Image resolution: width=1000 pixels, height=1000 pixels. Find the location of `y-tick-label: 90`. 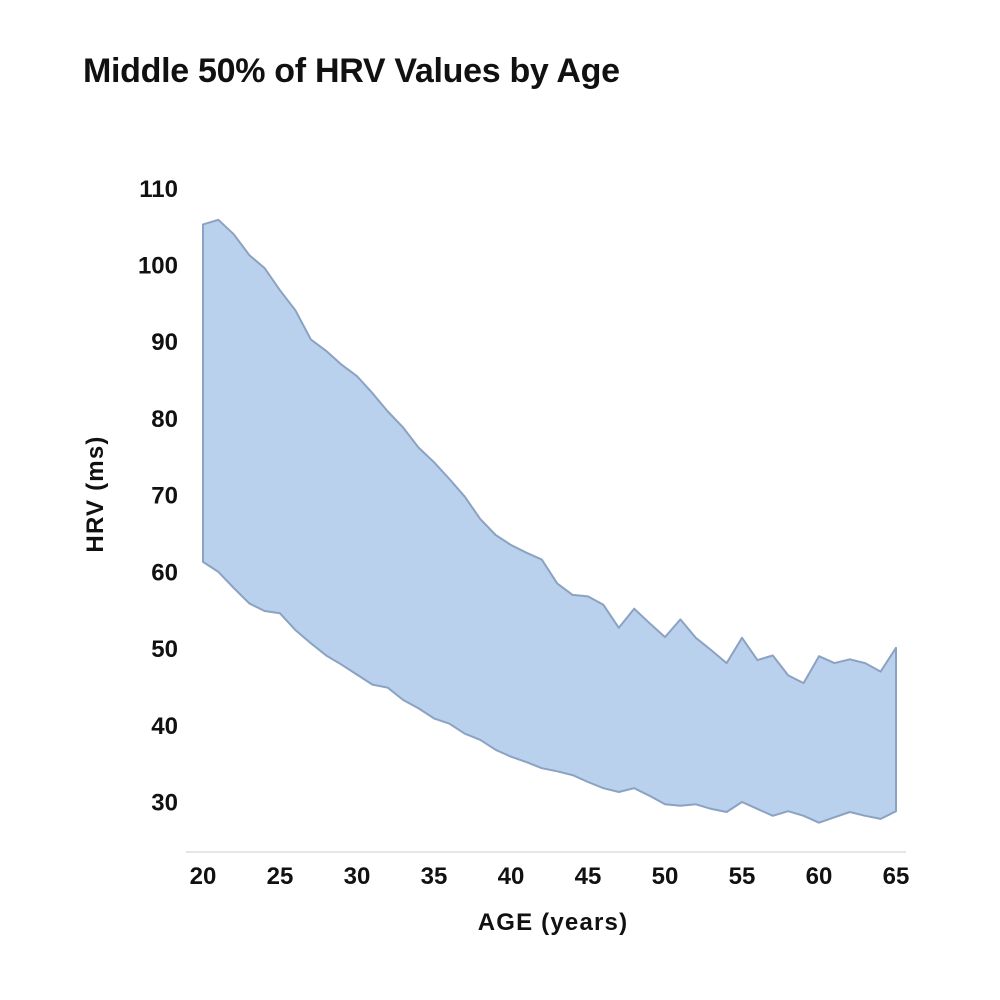

y-tick-label: 90 is located at coordinates (164, 342).